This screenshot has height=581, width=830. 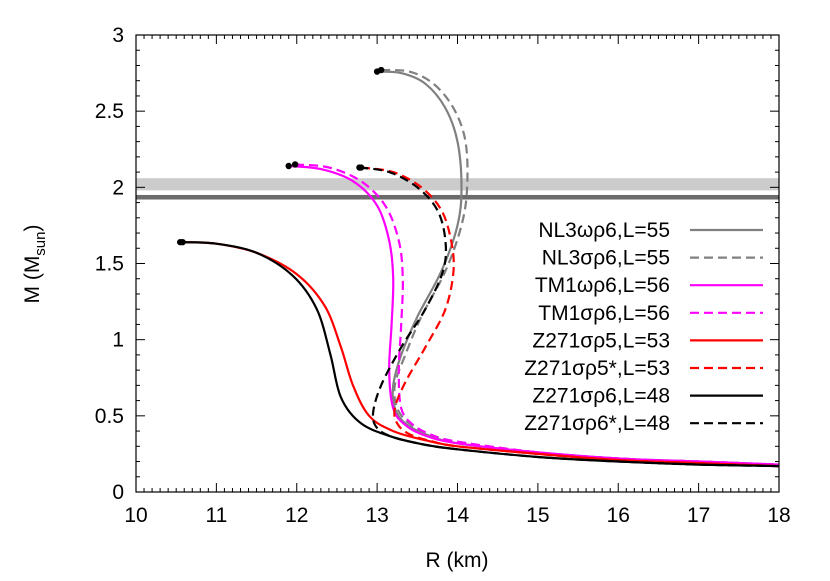 What do you see at coordinates (118, 187) in the screenshot?
I see `y-tick-label: 2` at bounding box center [118, 187].